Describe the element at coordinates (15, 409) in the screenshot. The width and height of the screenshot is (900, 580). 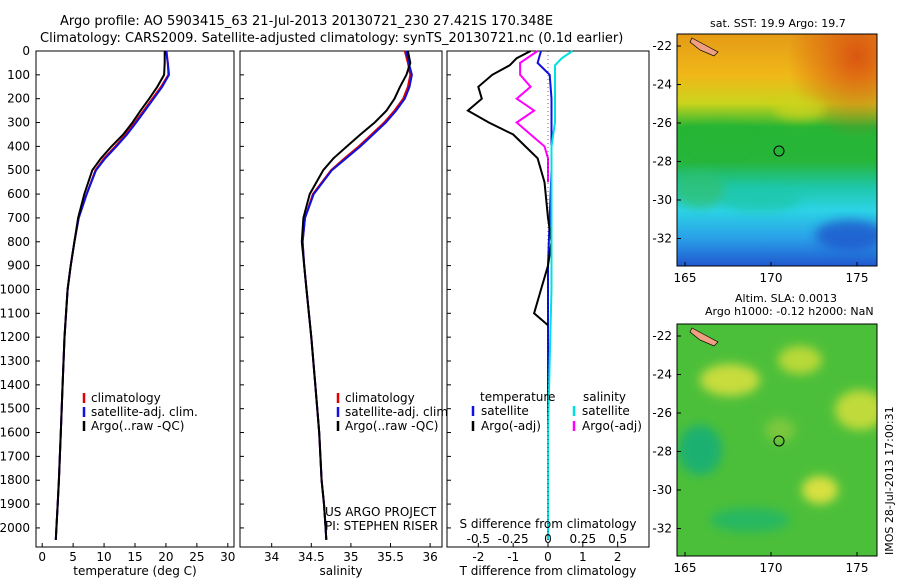
I see `temperature-ytick-label: 1500` at that location.